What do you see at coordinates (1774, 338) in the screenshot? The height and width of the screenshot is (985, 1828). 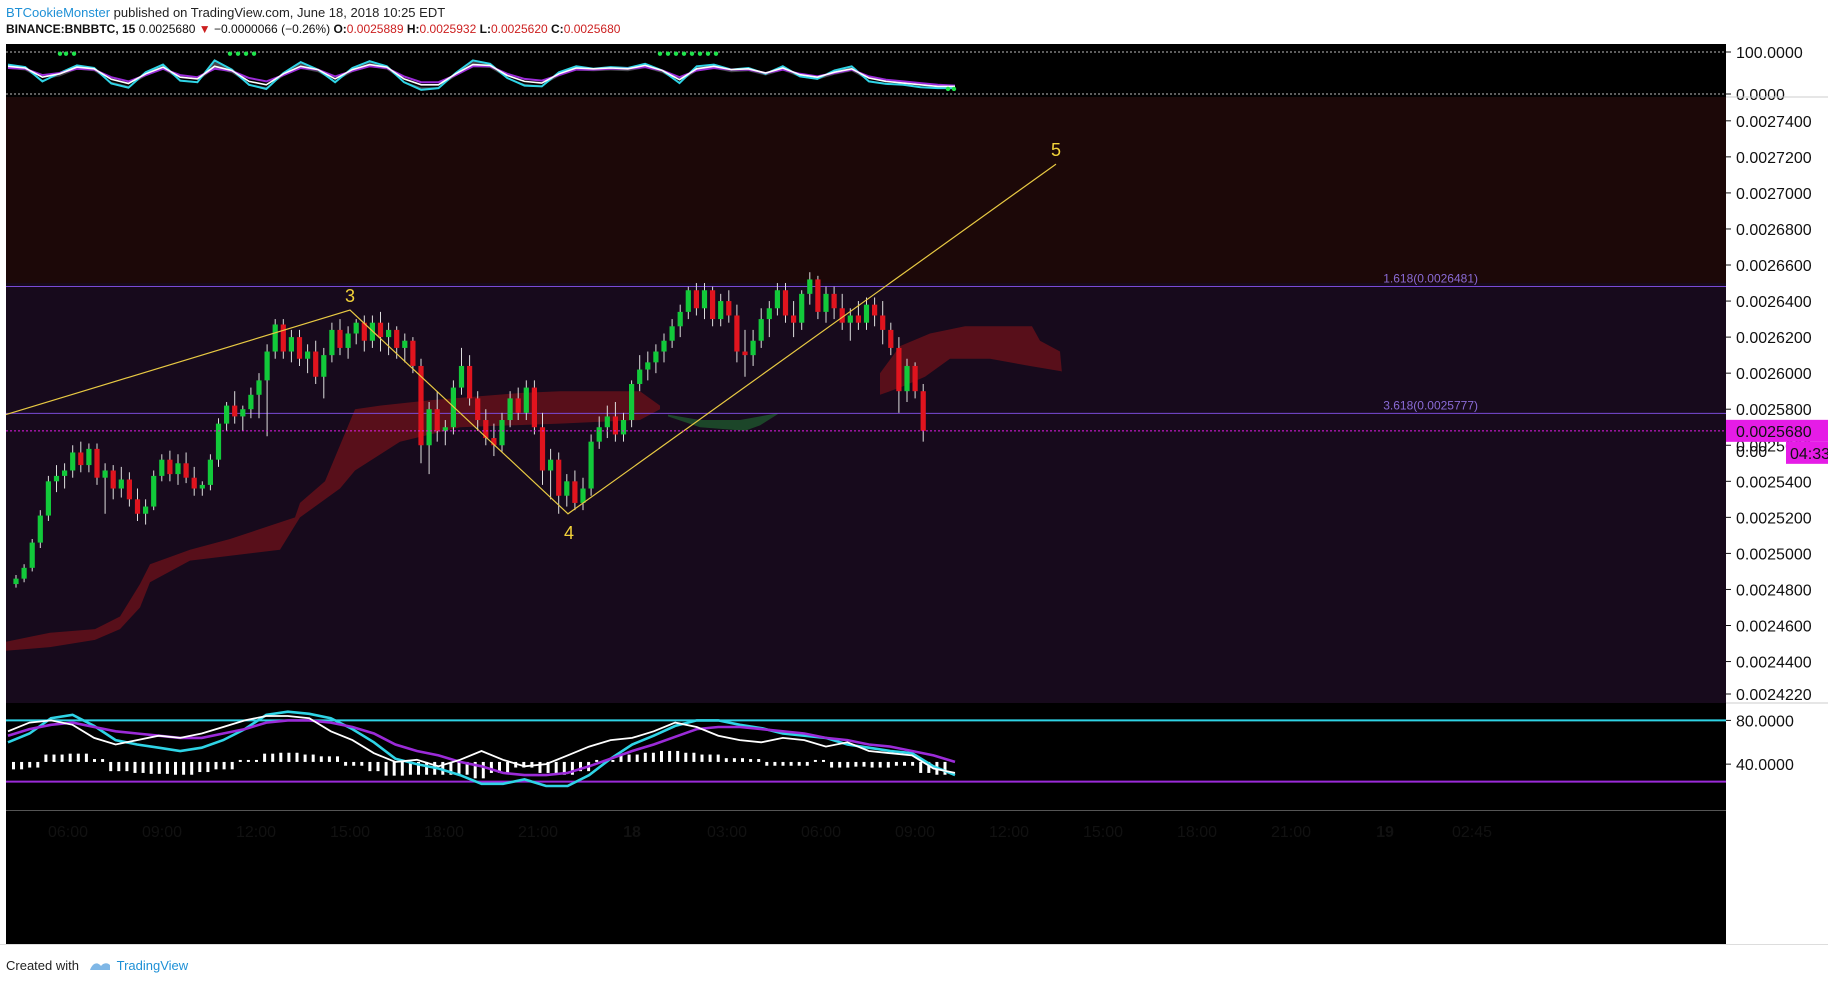 I see `price-tick-label: 0.0026200` at bounding box center [1774, 338].